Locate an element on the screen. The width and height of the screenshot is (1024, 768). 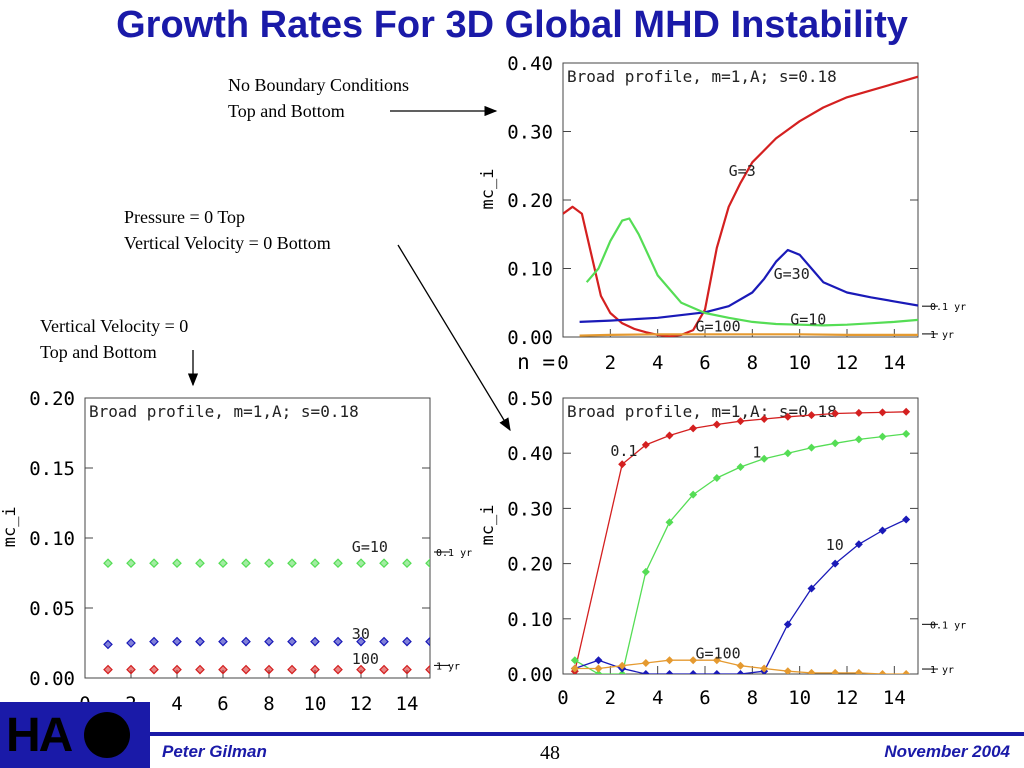
series-label: 30 is located at coordinates (361, 634).